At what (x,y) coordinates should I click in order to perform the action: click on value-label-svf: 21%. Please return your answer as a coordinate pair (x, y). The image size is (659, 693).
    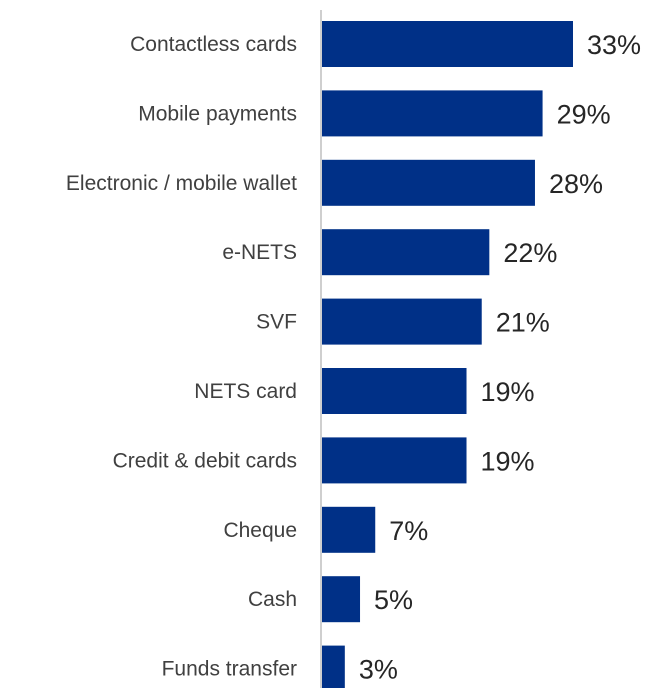
    Looking at the image, I should click on (523, 323).